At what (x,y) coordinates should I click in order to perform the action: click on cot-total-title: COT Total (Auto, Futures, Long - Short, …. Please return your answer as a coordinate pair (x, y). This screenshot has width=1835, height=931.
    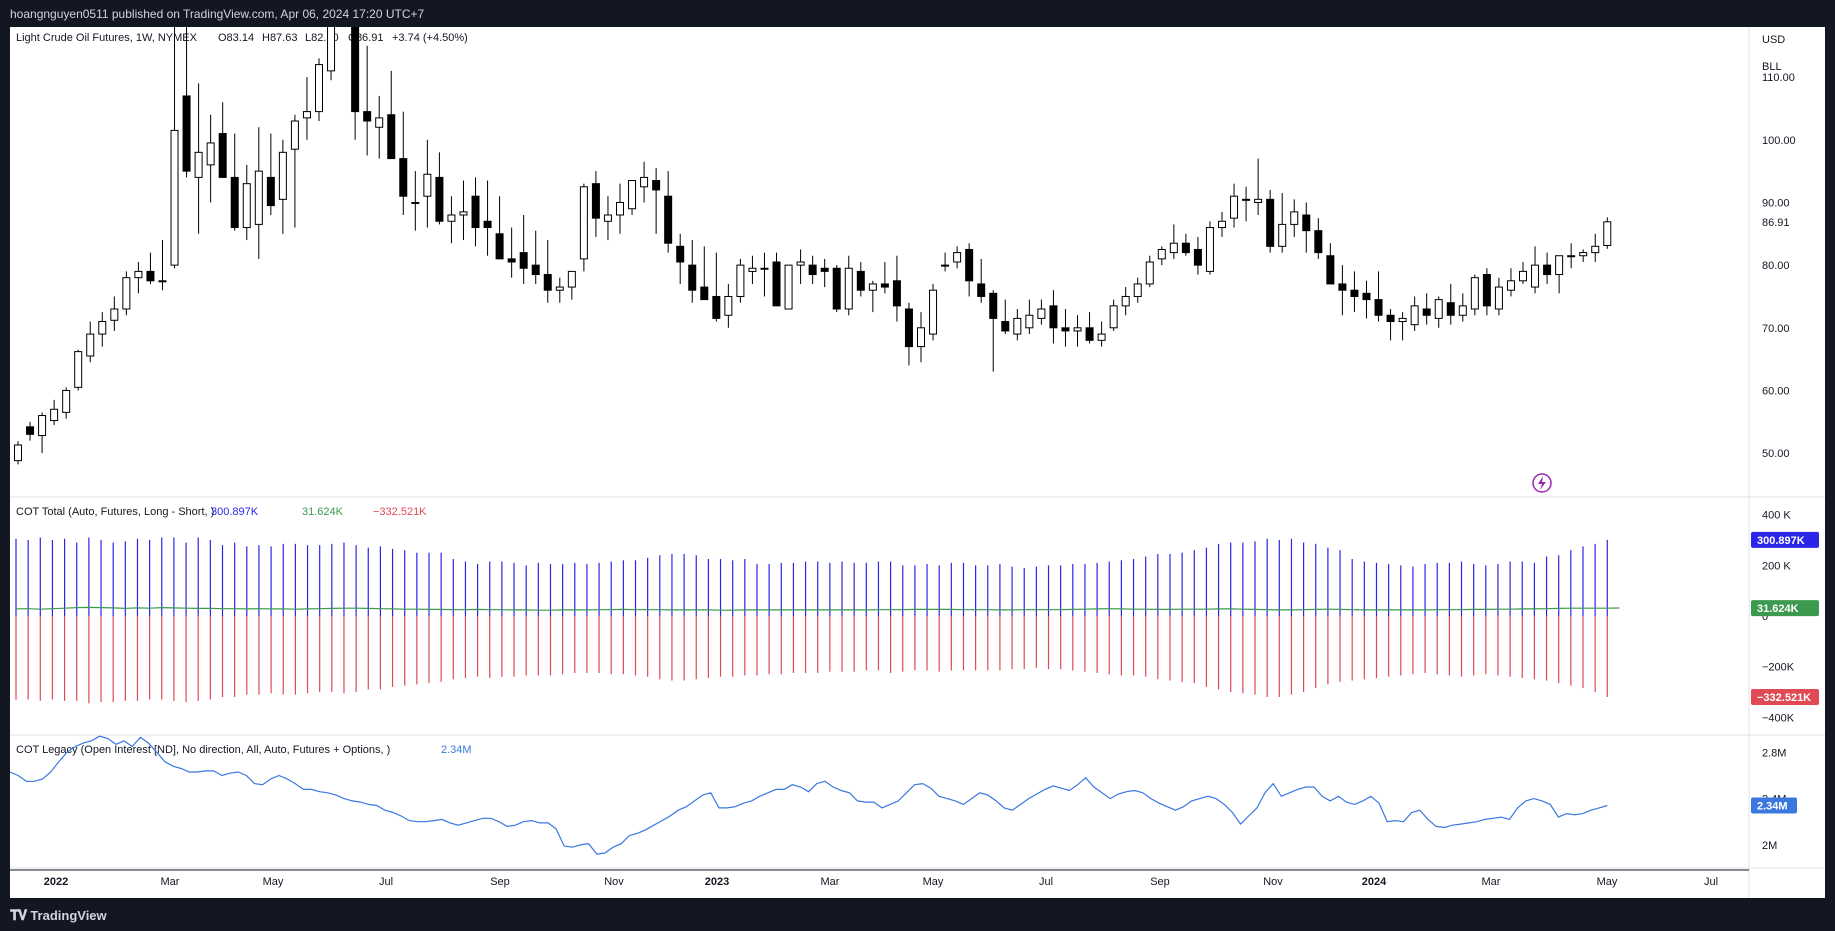
    Looking at the image, I should click on (115, 512).